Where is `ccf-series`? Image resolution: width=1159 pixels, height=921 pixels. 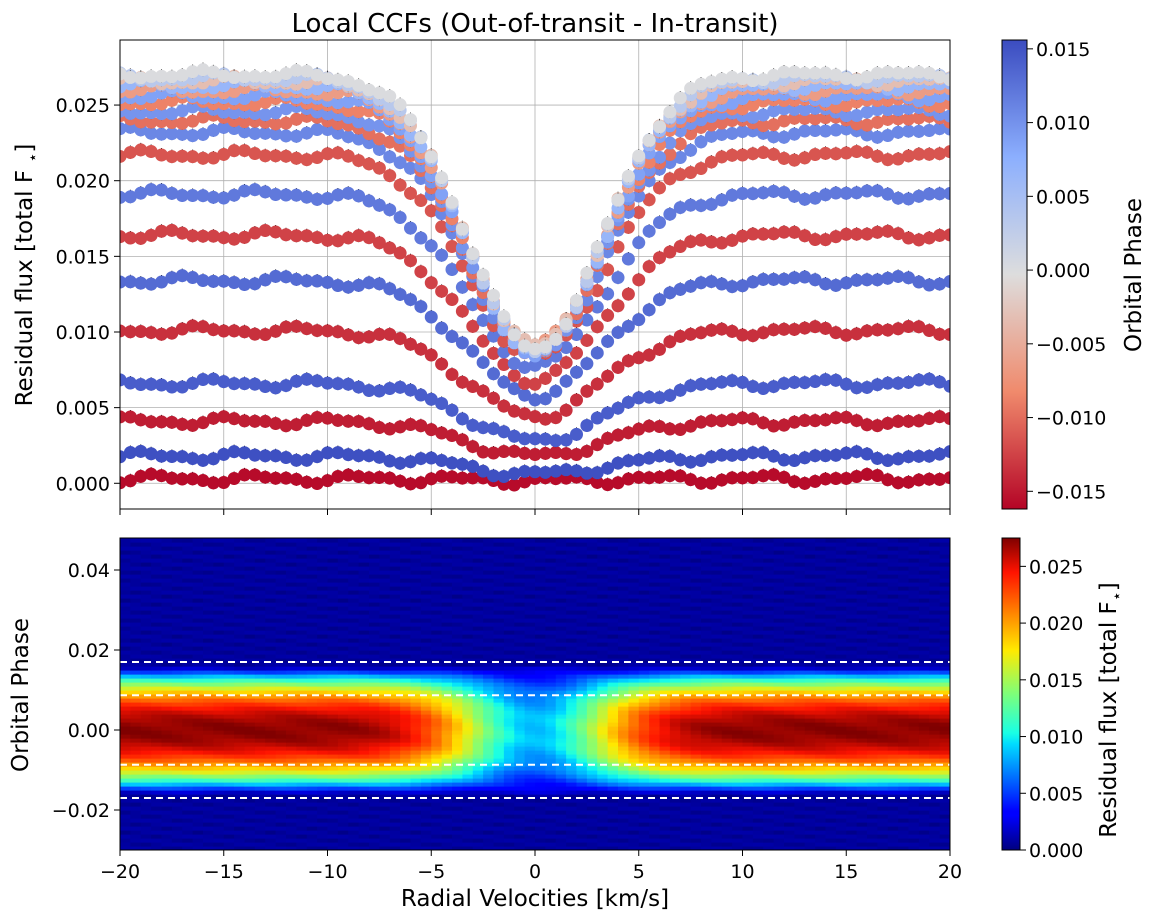 ccf-series is located at coordinates (535, 307).